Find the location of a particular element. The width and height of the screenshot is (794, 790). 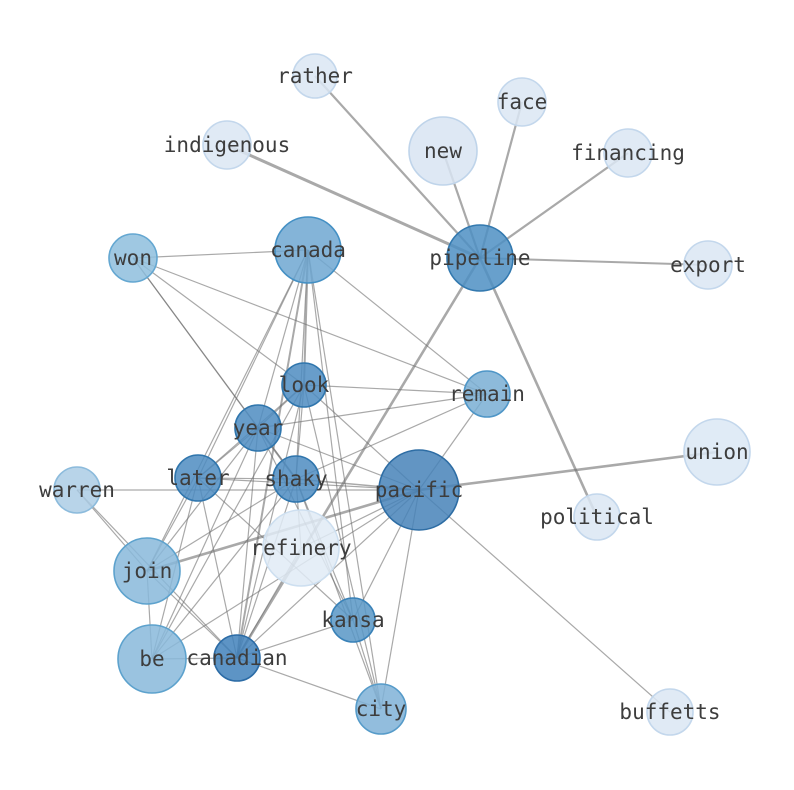

graph-edge-canada-remain is located at coordinates (397, 322).